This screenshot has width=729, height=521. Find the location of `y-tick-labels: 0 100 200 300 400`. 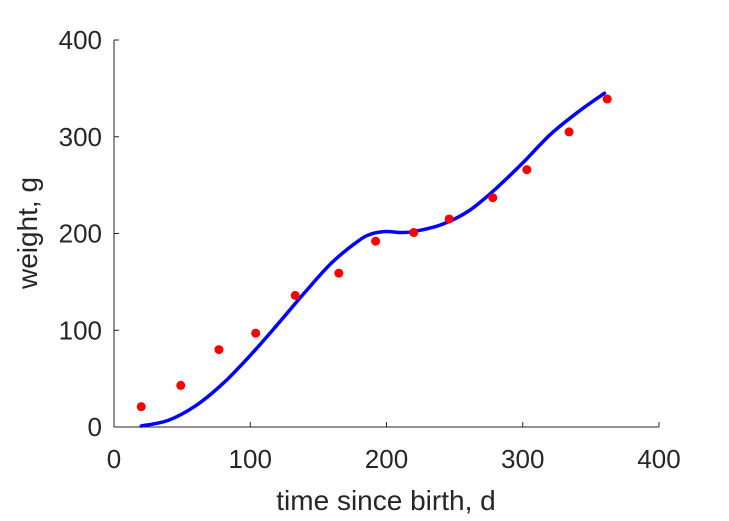

y-tick-labels: 0 100 200 300 400 is located at coordinates (80, 233).